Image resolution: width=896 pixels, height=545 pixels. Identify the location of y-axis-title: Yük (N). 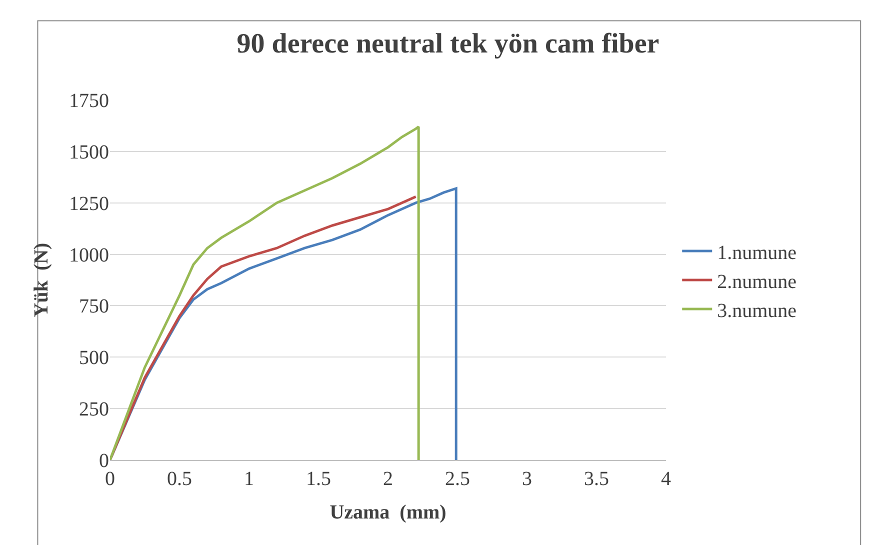
(41, 280).